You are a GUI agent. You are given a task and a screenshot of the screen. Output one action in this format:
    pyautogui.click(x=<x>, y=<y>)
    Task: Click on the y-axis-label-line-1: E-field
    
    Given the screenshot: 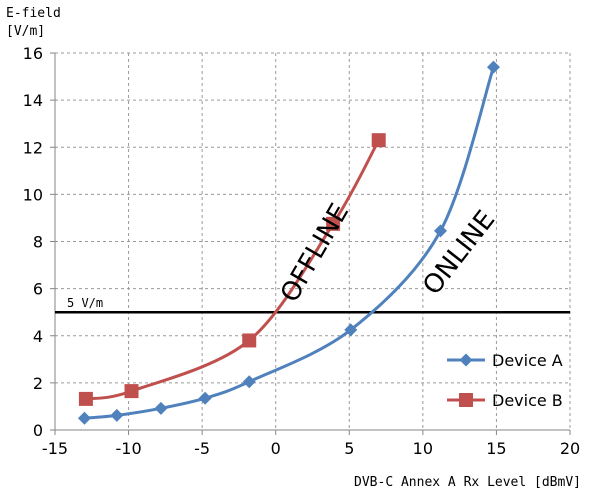 What is the action you would take?
    pyautogui.click(x=33, y=13)
    